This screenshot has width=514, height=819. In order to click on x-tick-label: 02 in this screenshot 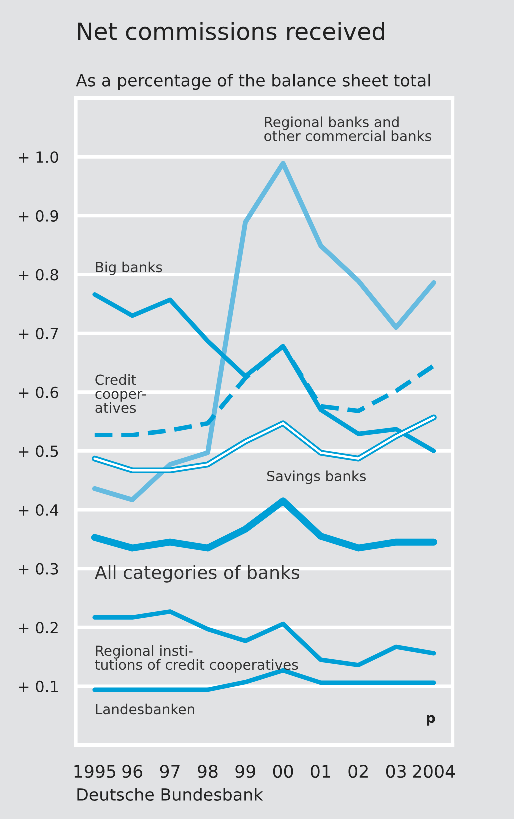, I will do `click(358, 771)`.